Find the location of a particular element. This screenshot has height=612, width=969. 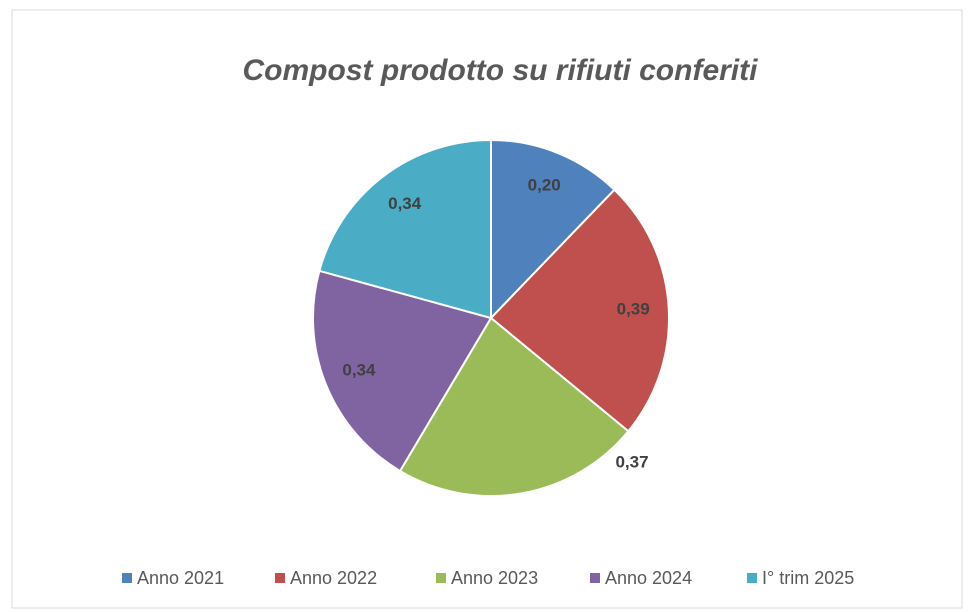

data-label: 0,39 is located at coordinates (633, 308).